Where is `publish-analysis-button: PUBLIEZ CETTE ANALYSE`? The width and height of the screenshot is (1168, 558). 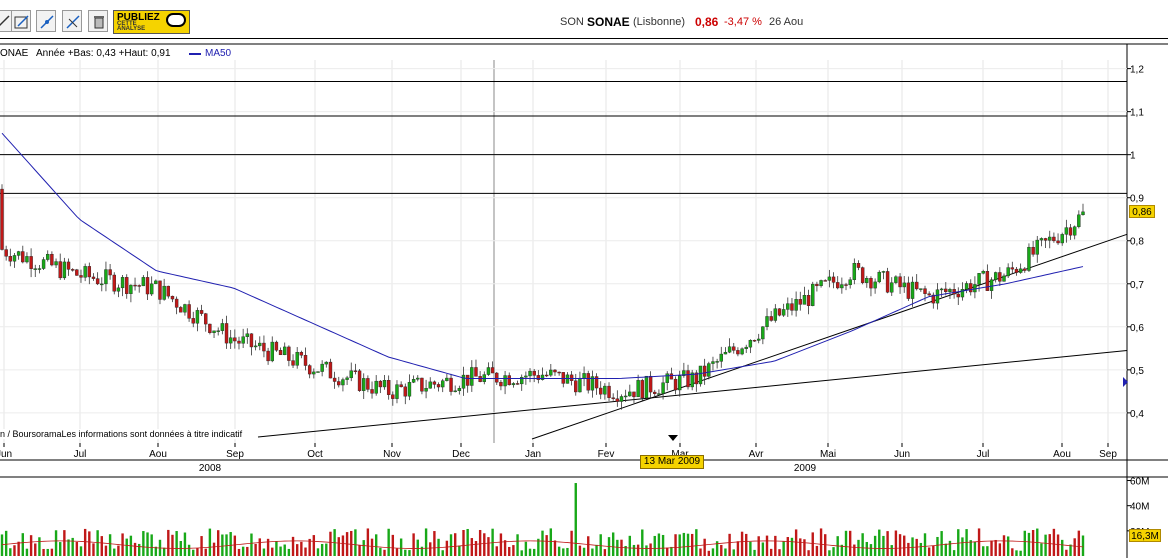
publish-analysis-button: PUBLIEZ CETTE ANALYSE is located at coordinates (151, 22).